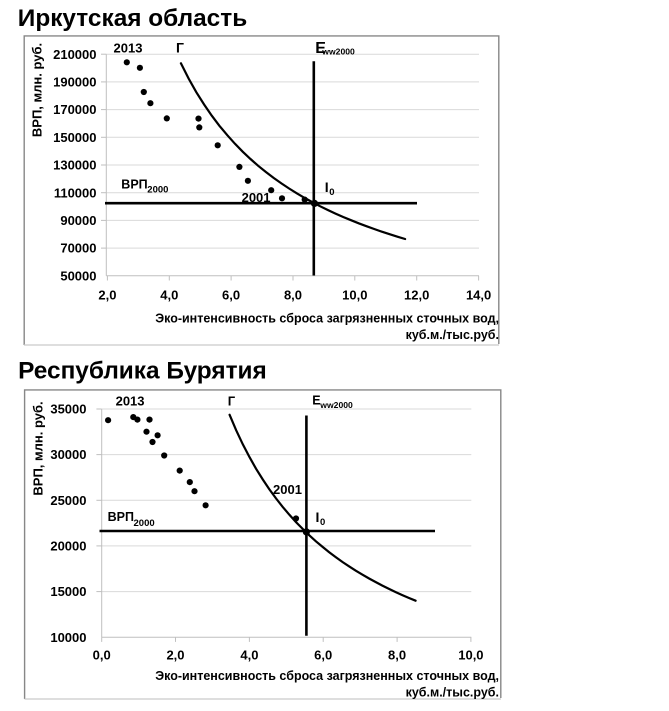 This screenshot has width=669, height=711. I want to click on svg-text: Республика Бурятия, so click(142, 371).